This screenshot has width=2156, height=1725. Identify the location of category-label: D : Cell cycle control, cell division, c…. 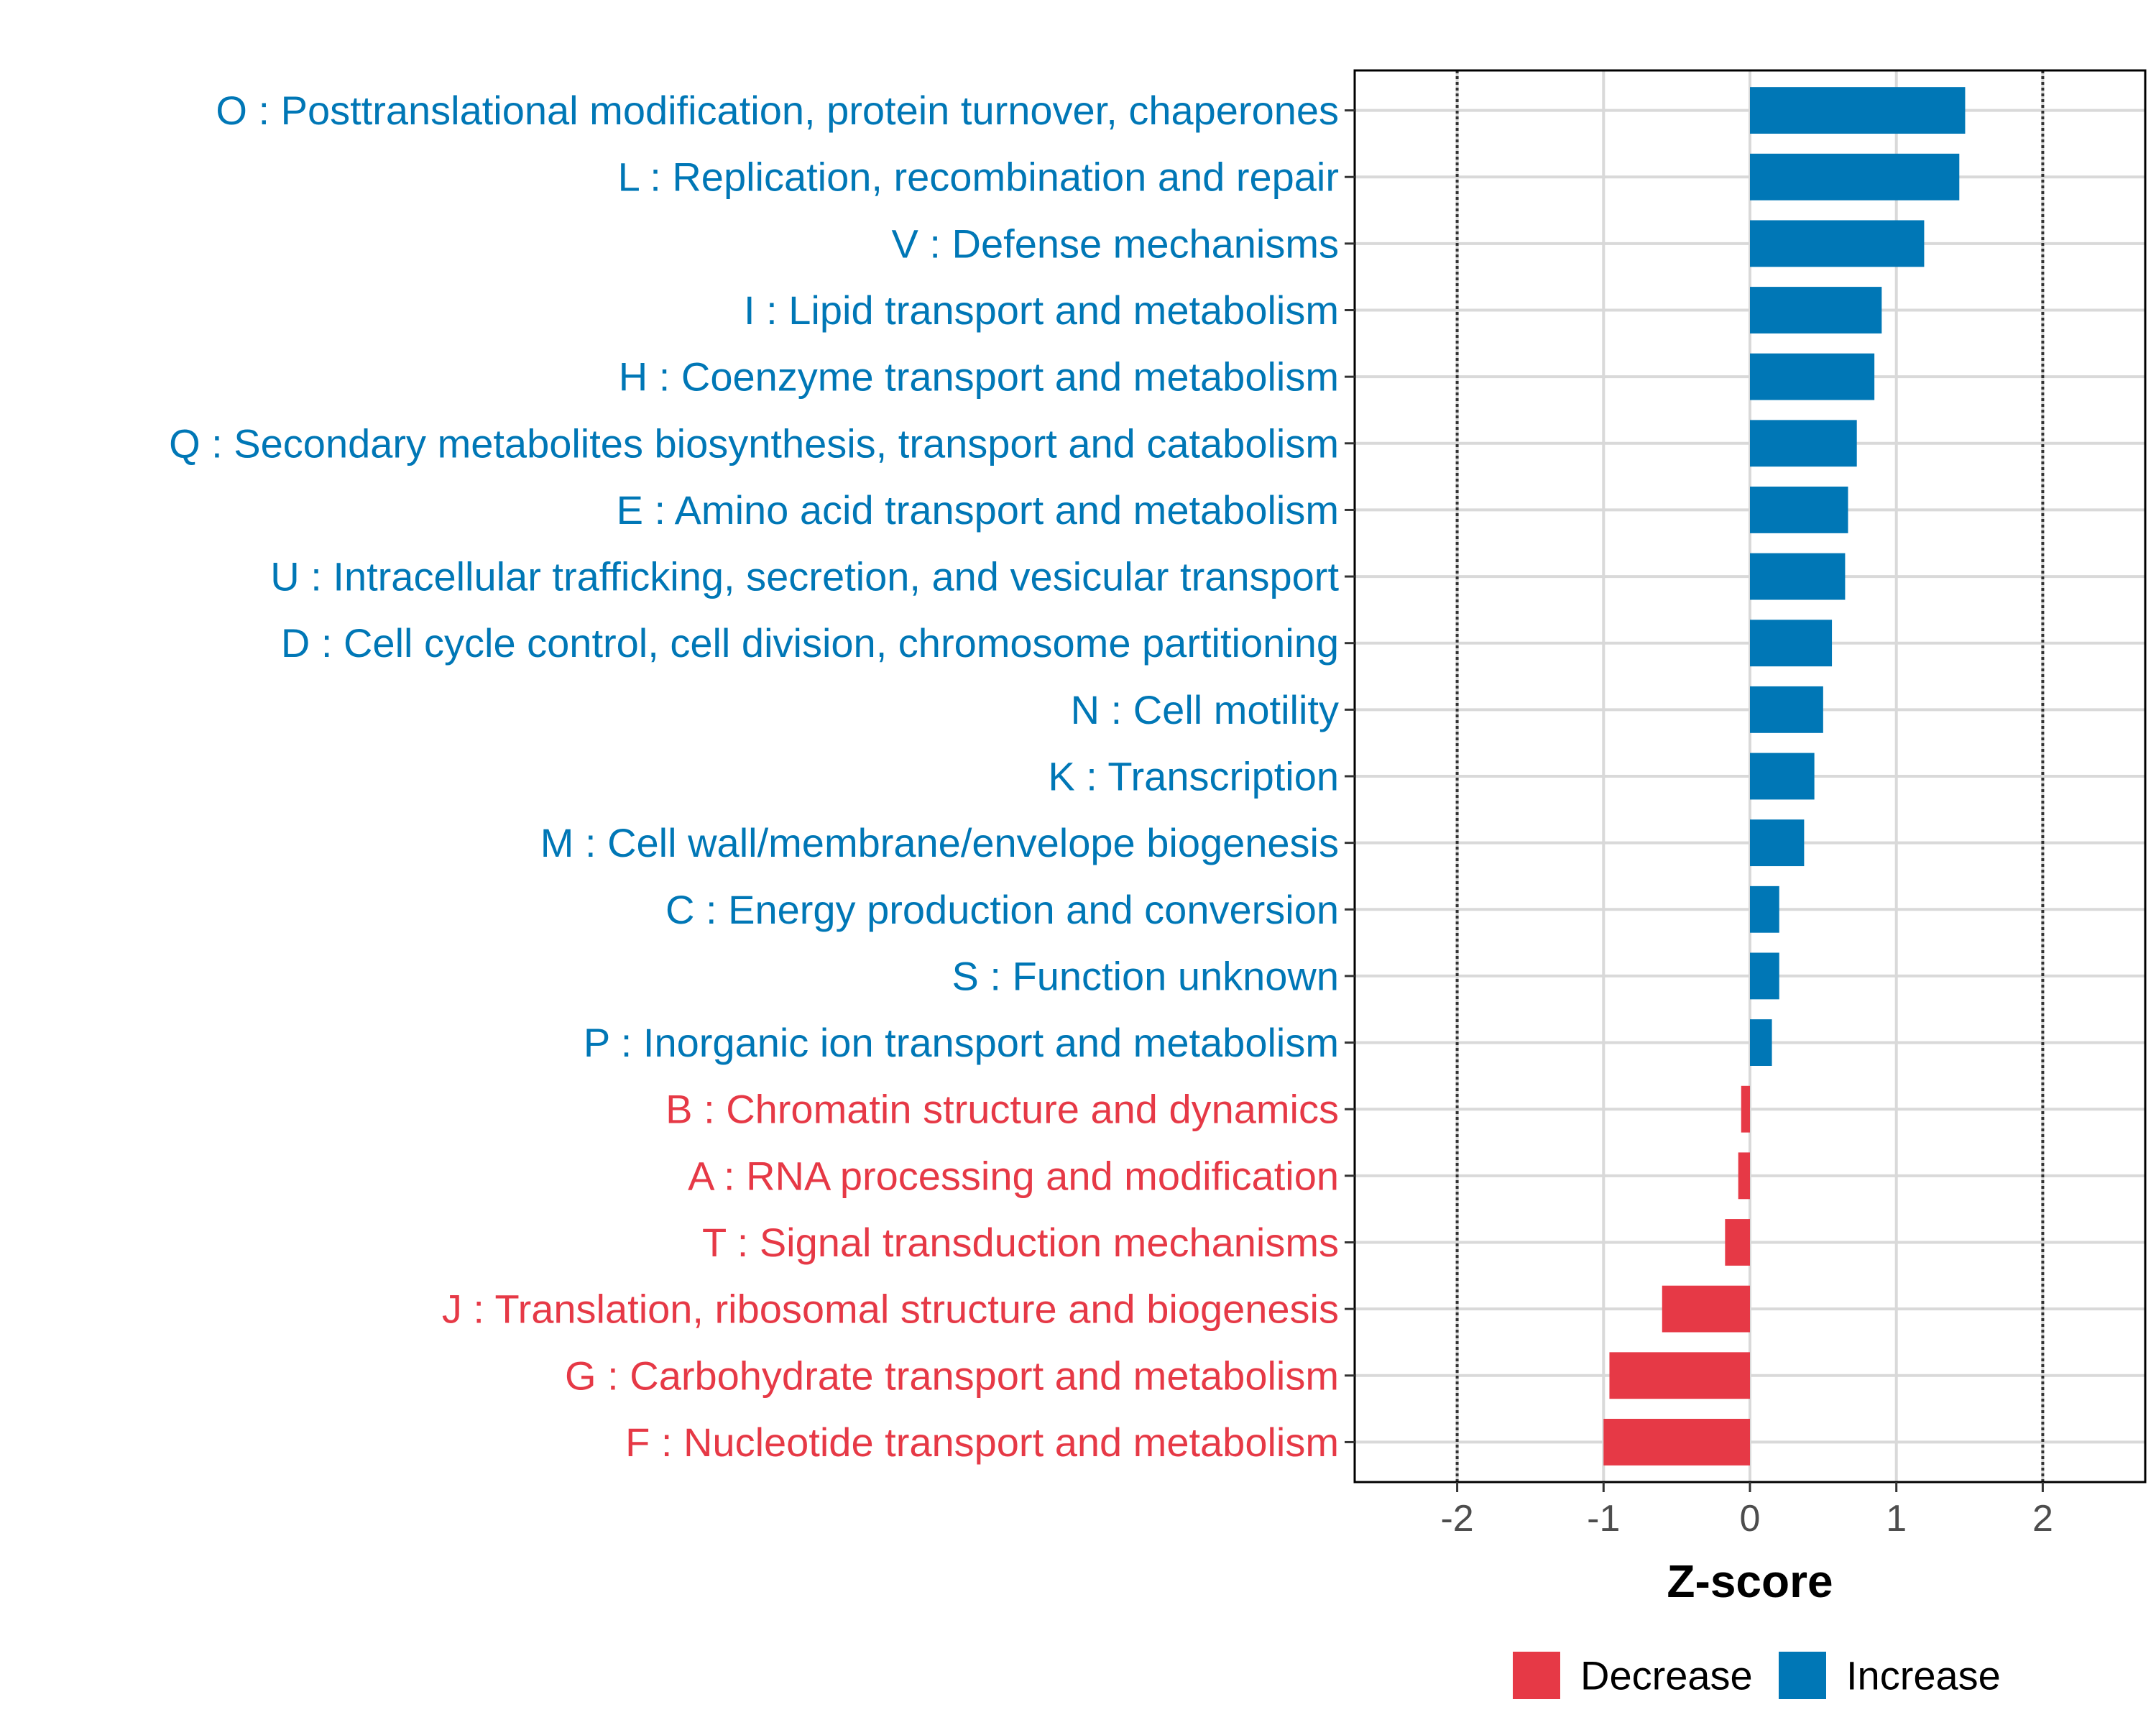
(810, 643).